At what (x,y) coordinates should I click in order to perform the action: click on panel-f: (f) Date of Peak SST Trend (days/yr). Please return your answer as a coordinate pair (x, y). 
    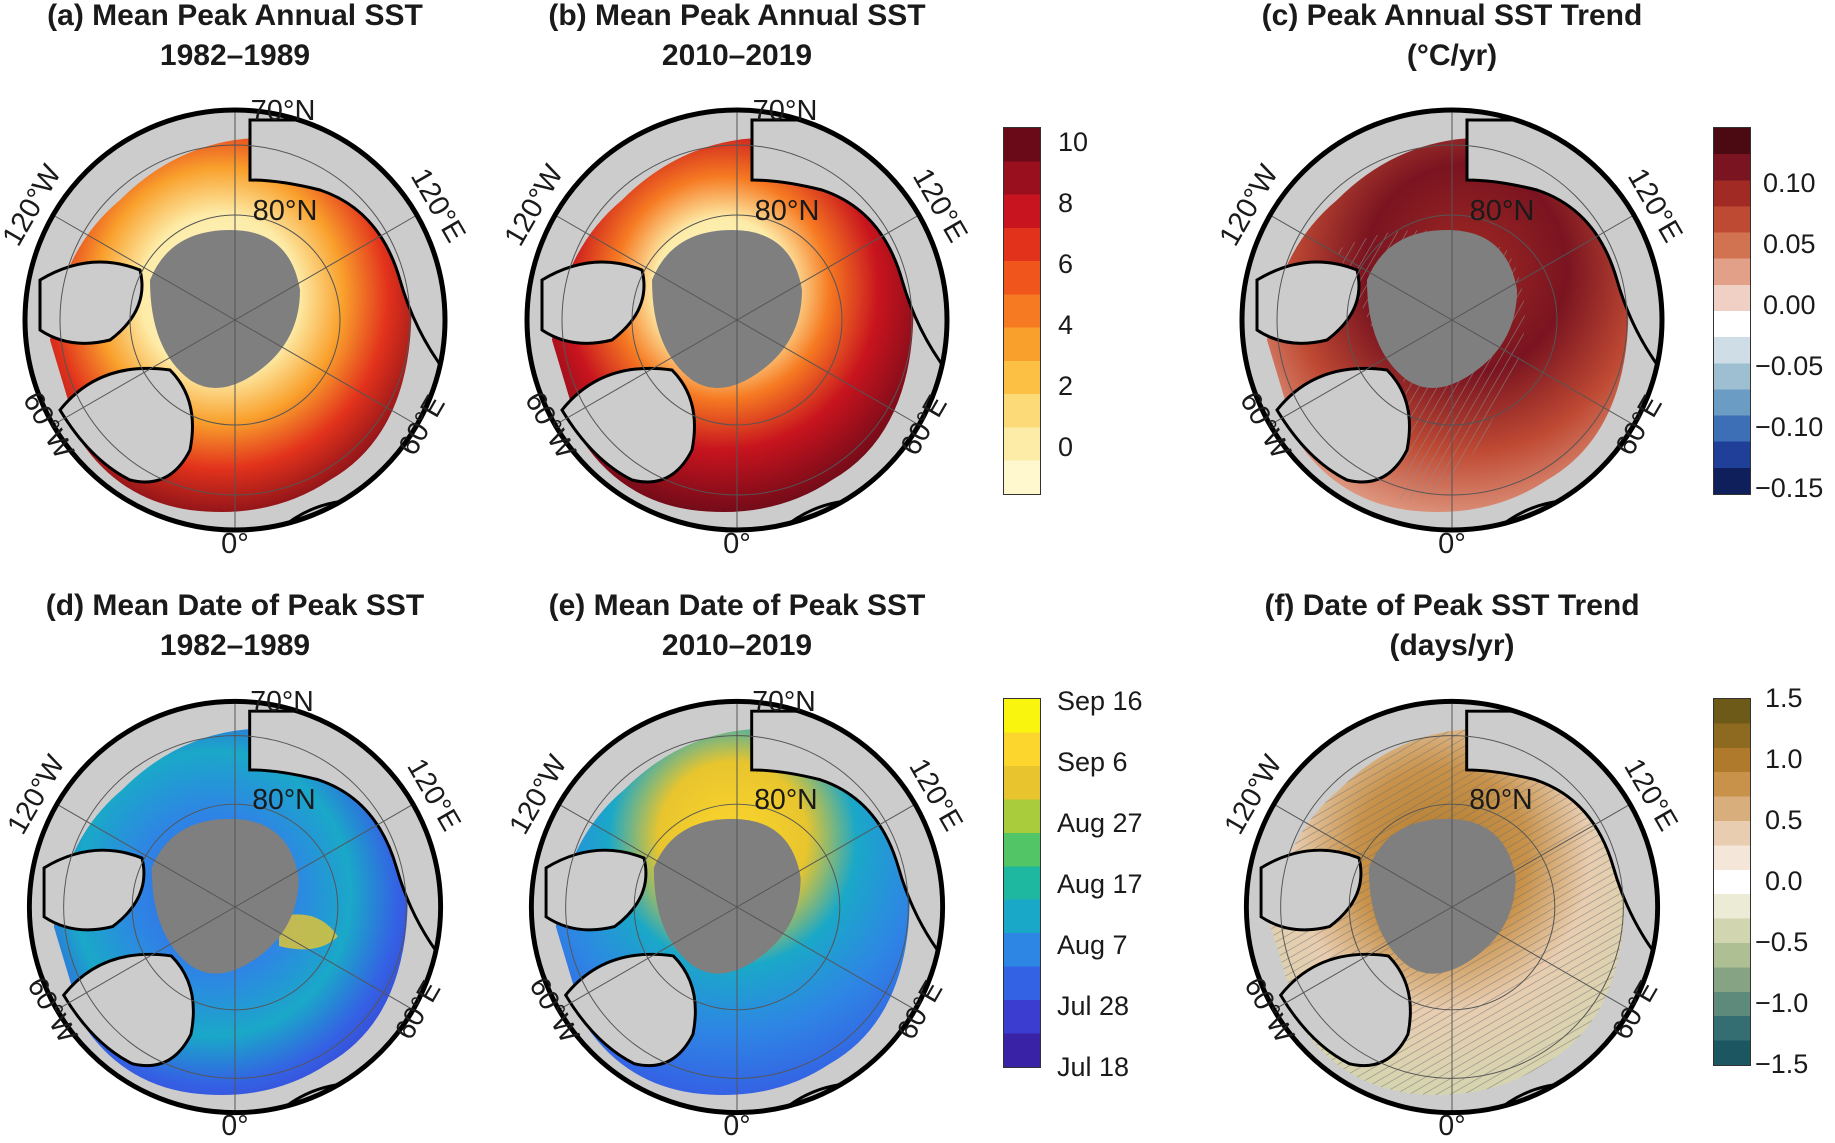
    Looking at the image, I should click on (1452, 866).